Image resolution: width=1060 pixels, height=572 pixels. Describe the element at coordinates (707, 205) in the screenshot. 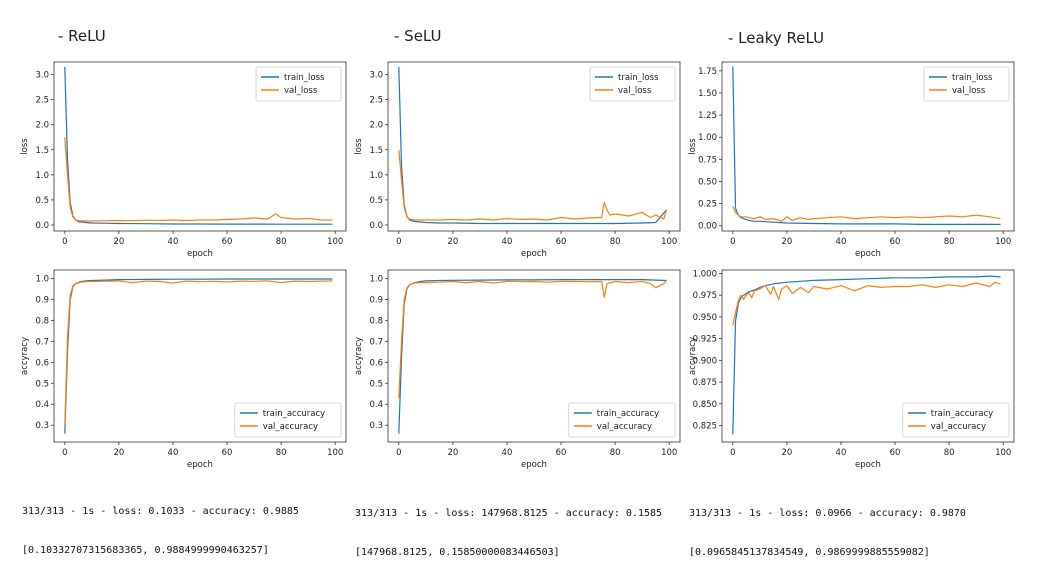

I see `y-tick-label: 0.25` at that location.